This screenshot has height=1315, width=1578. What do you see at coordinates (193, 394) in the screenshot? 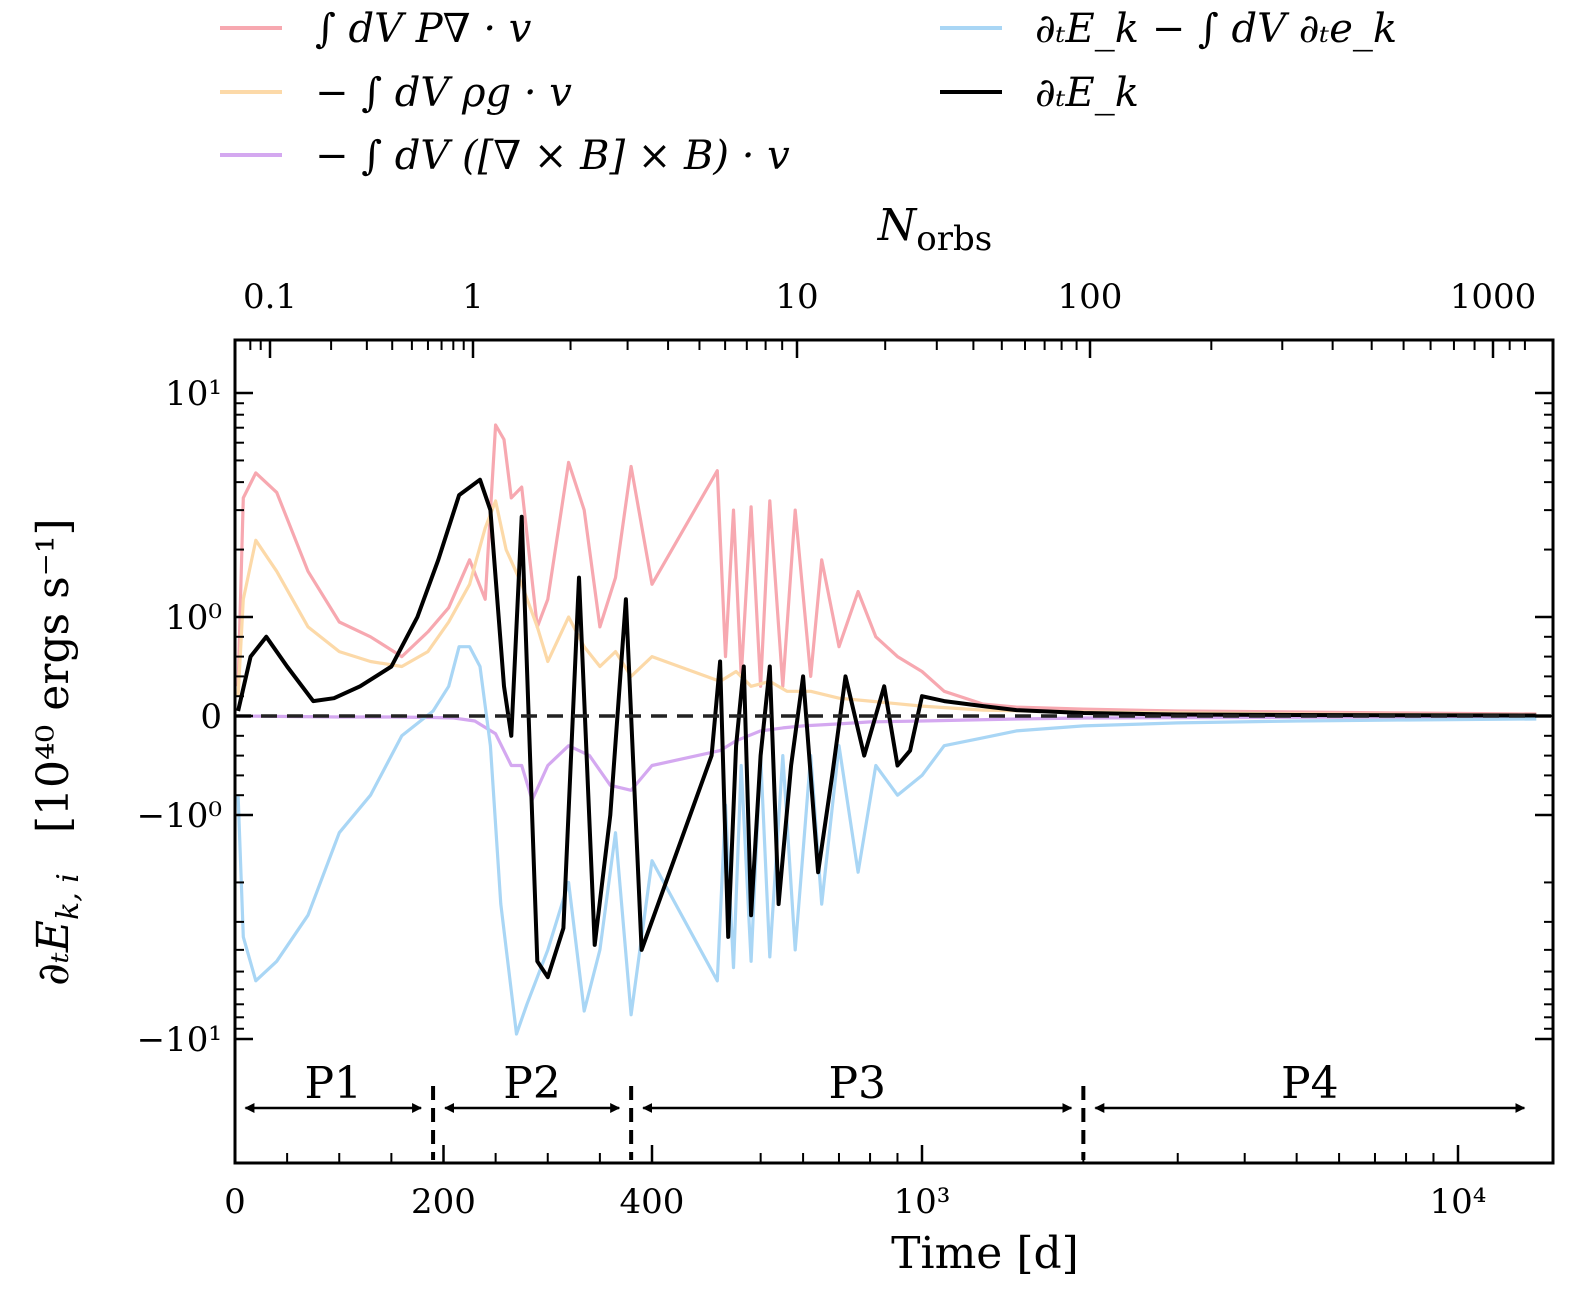
I see `y-tick-label: 10¹` at bounding box center [193, 394].